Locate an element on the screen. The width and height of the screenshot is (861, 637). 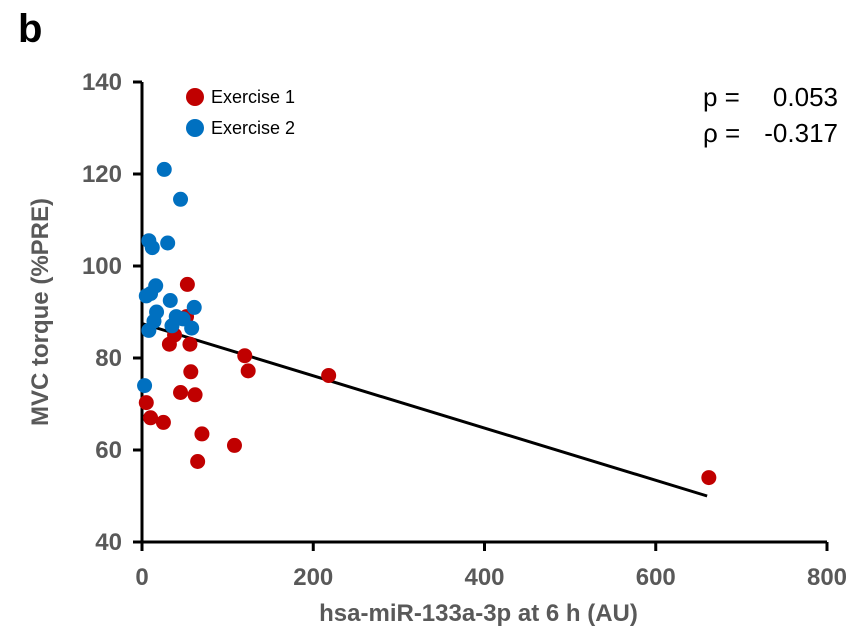
x-tick-label: 400 is located at coordinates (484, 577).